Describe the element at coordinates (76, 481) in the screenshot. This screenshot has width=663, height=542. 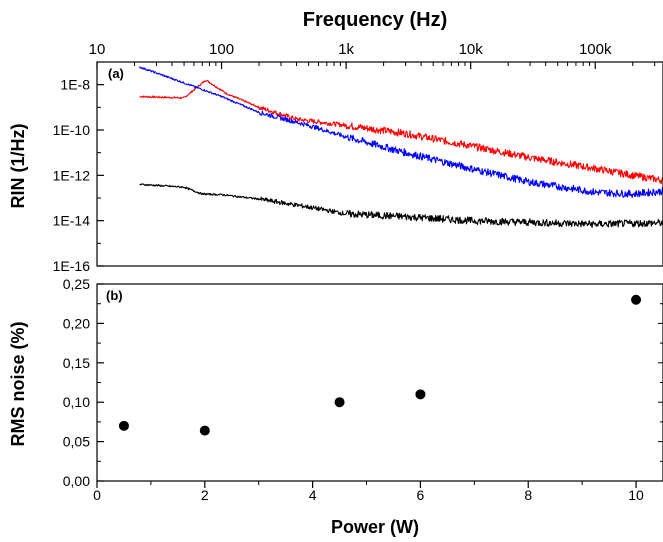
I see `bottom-y-tick-label: 0,00` at that location.